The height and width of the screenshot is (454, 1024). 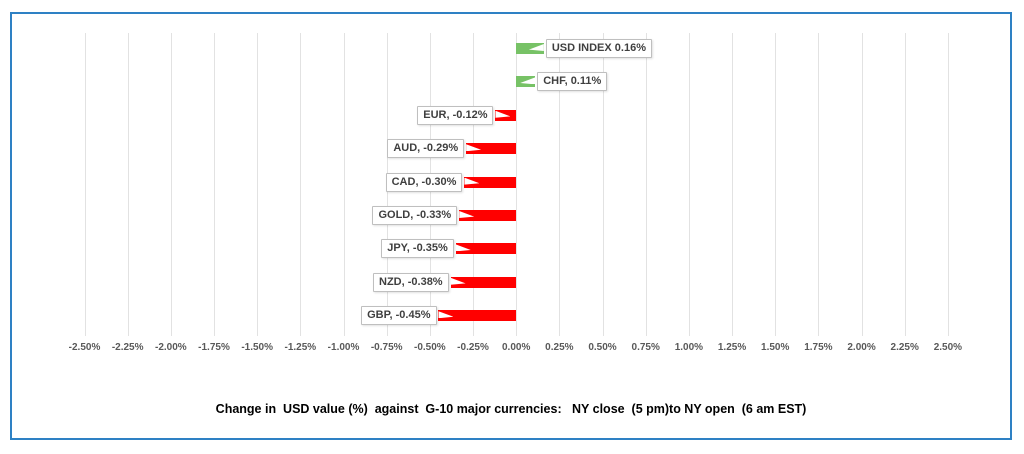 What do you see at coordinates (732, 347) in the screenshot?
I see `x-tick-label-1-25: 1.25%` at bounding box center [732, 347].